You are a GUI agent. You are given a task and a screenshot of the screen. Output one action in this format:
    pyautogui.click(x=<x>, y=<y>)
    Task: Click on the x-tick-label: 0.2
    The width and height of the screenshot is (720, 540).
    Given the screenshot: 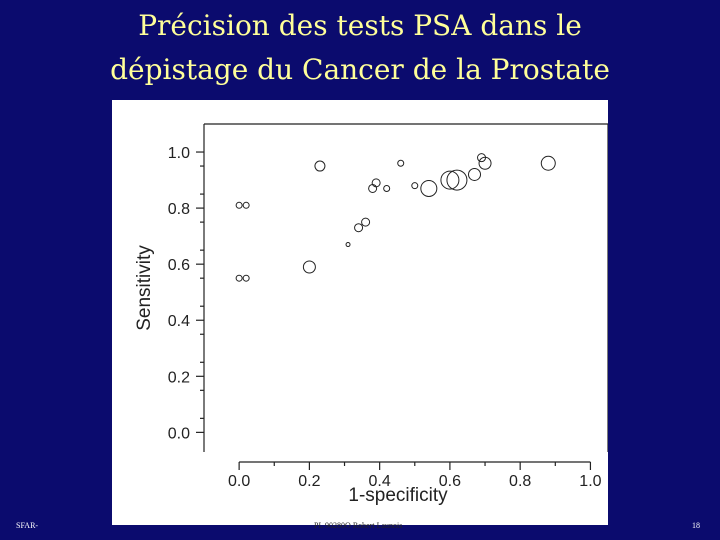 What is the action you would take?
    pyautogui.click(x=309, y=481)
    